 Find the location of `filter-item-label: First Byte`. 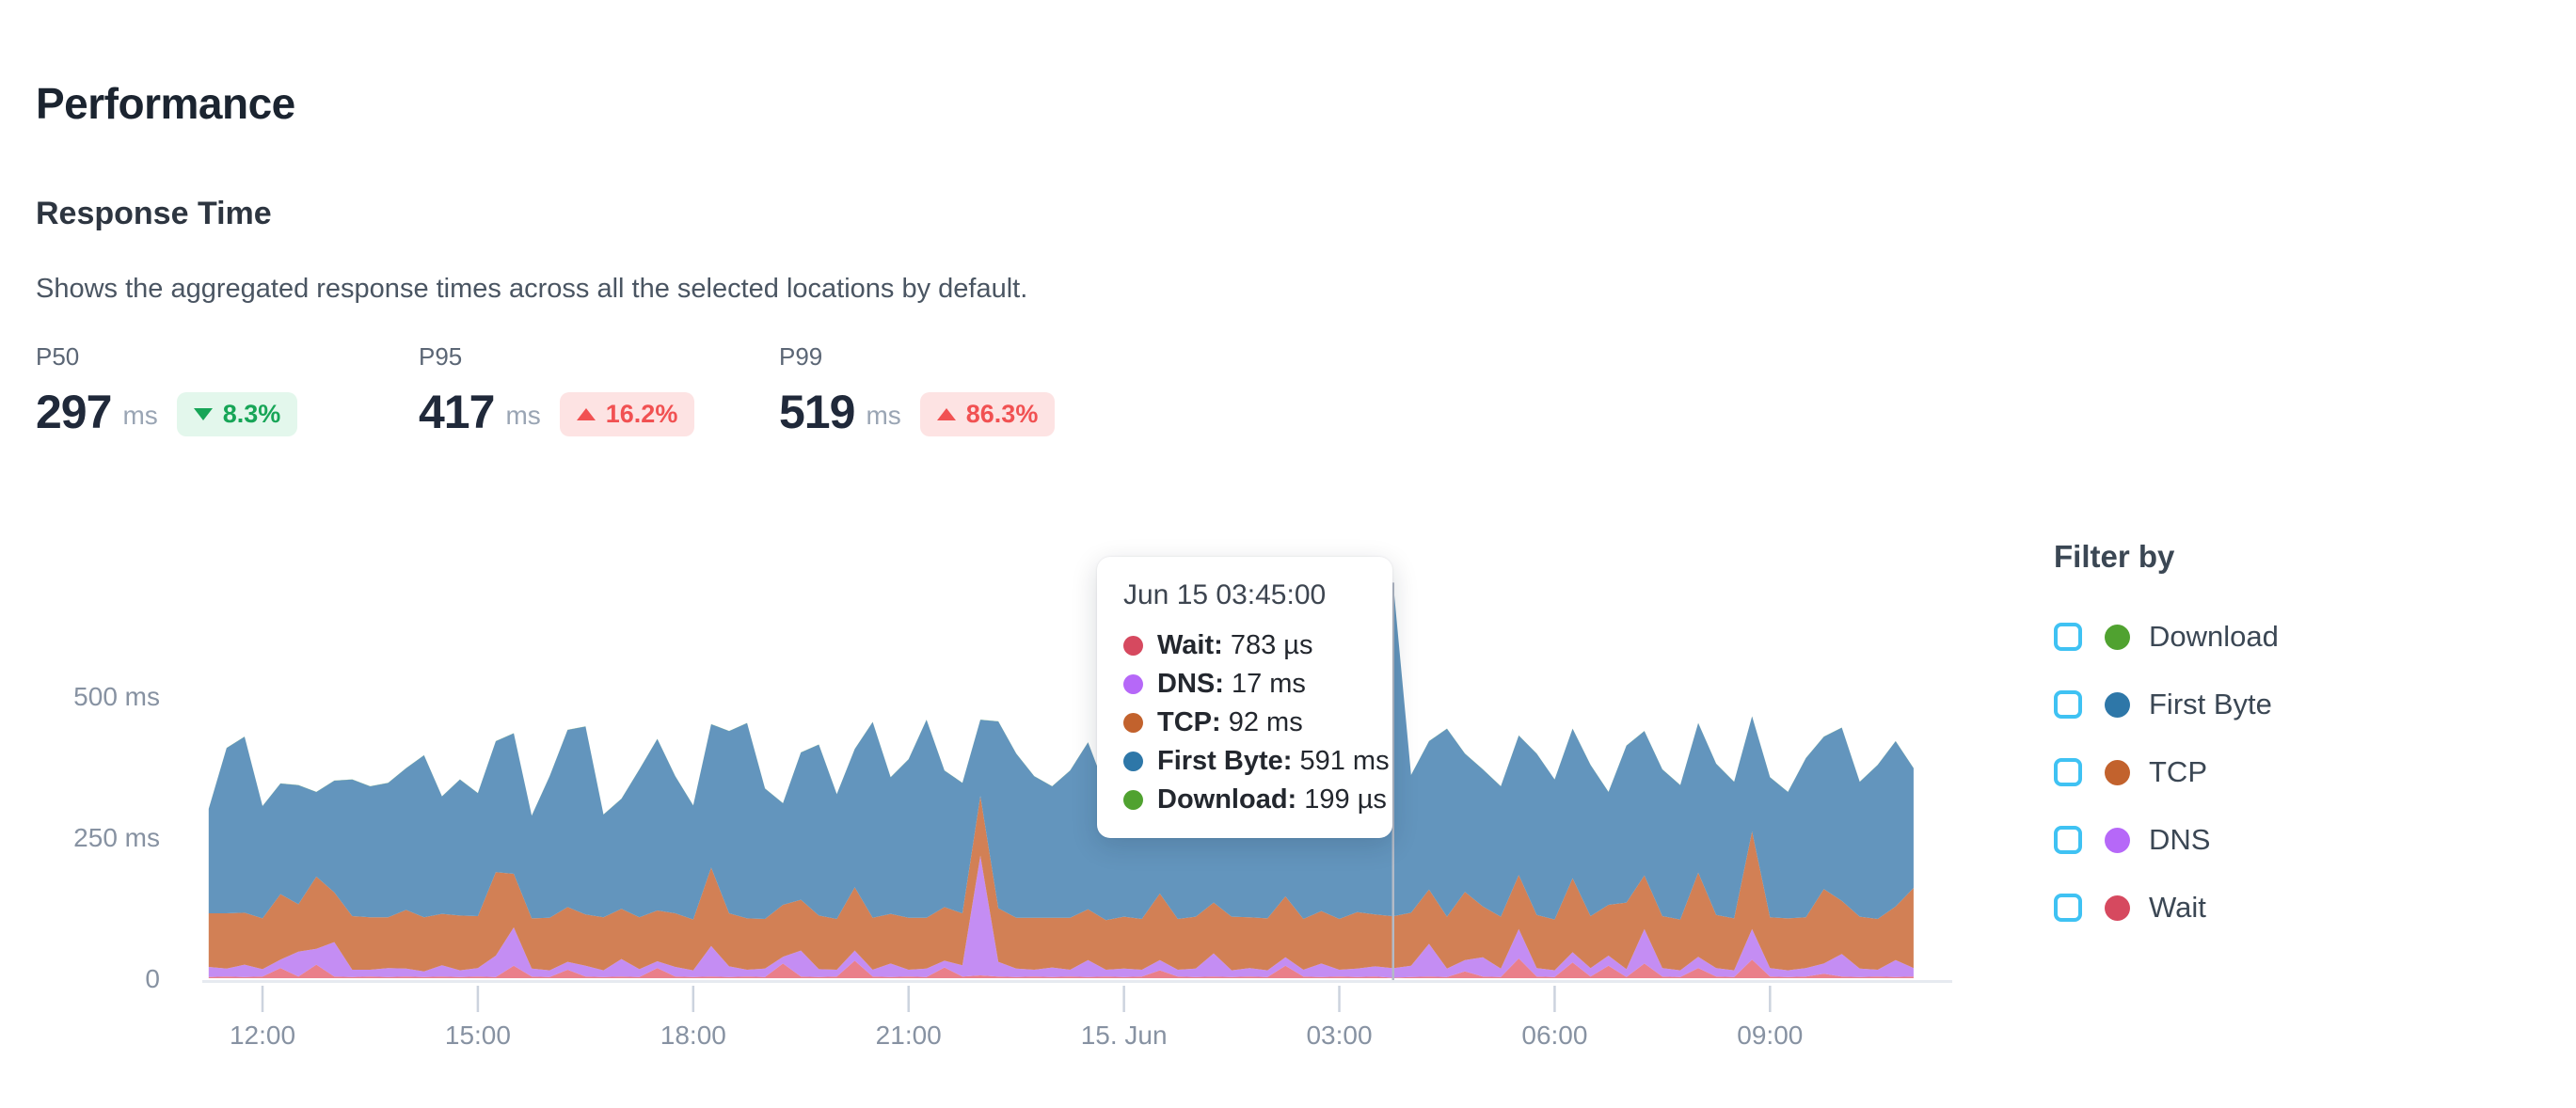

filter-item-label: First Byte is located at coordinates (2210, 704).